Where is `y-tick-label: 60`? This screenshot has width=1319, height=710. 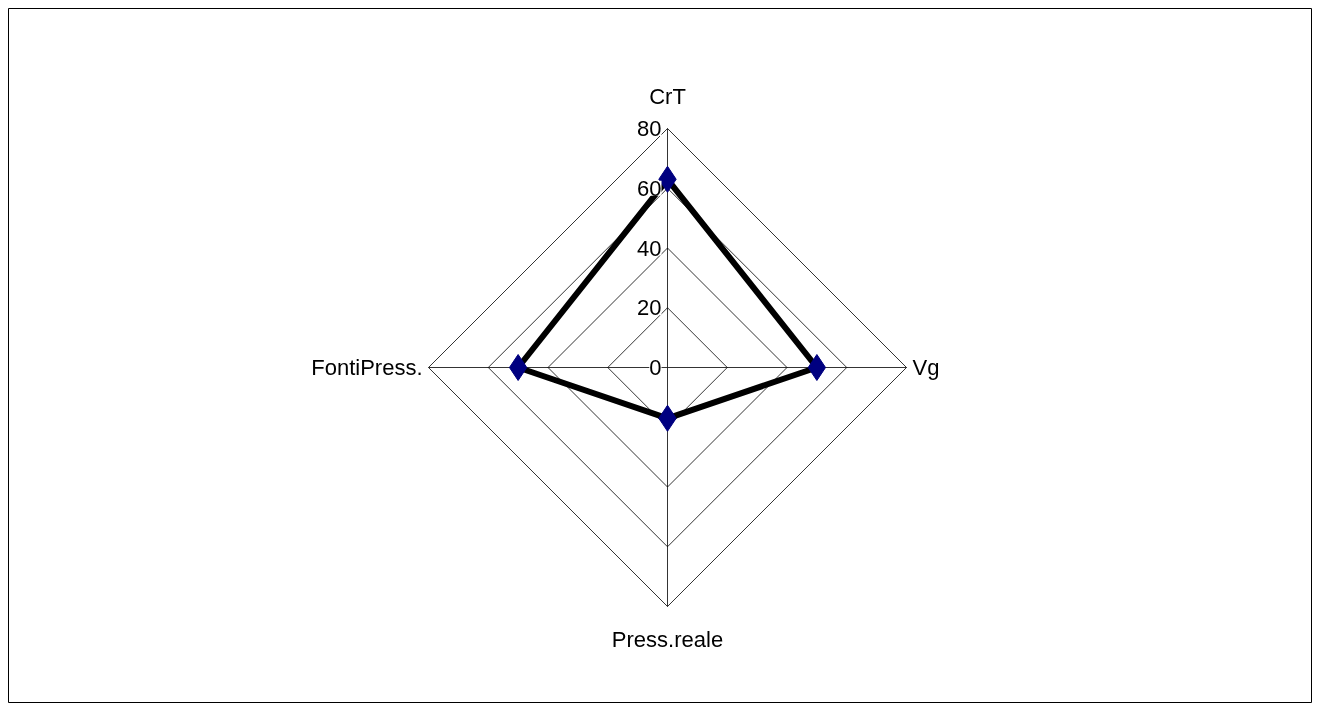 y-tick-label: 60 is located at coordinates (649, 188).